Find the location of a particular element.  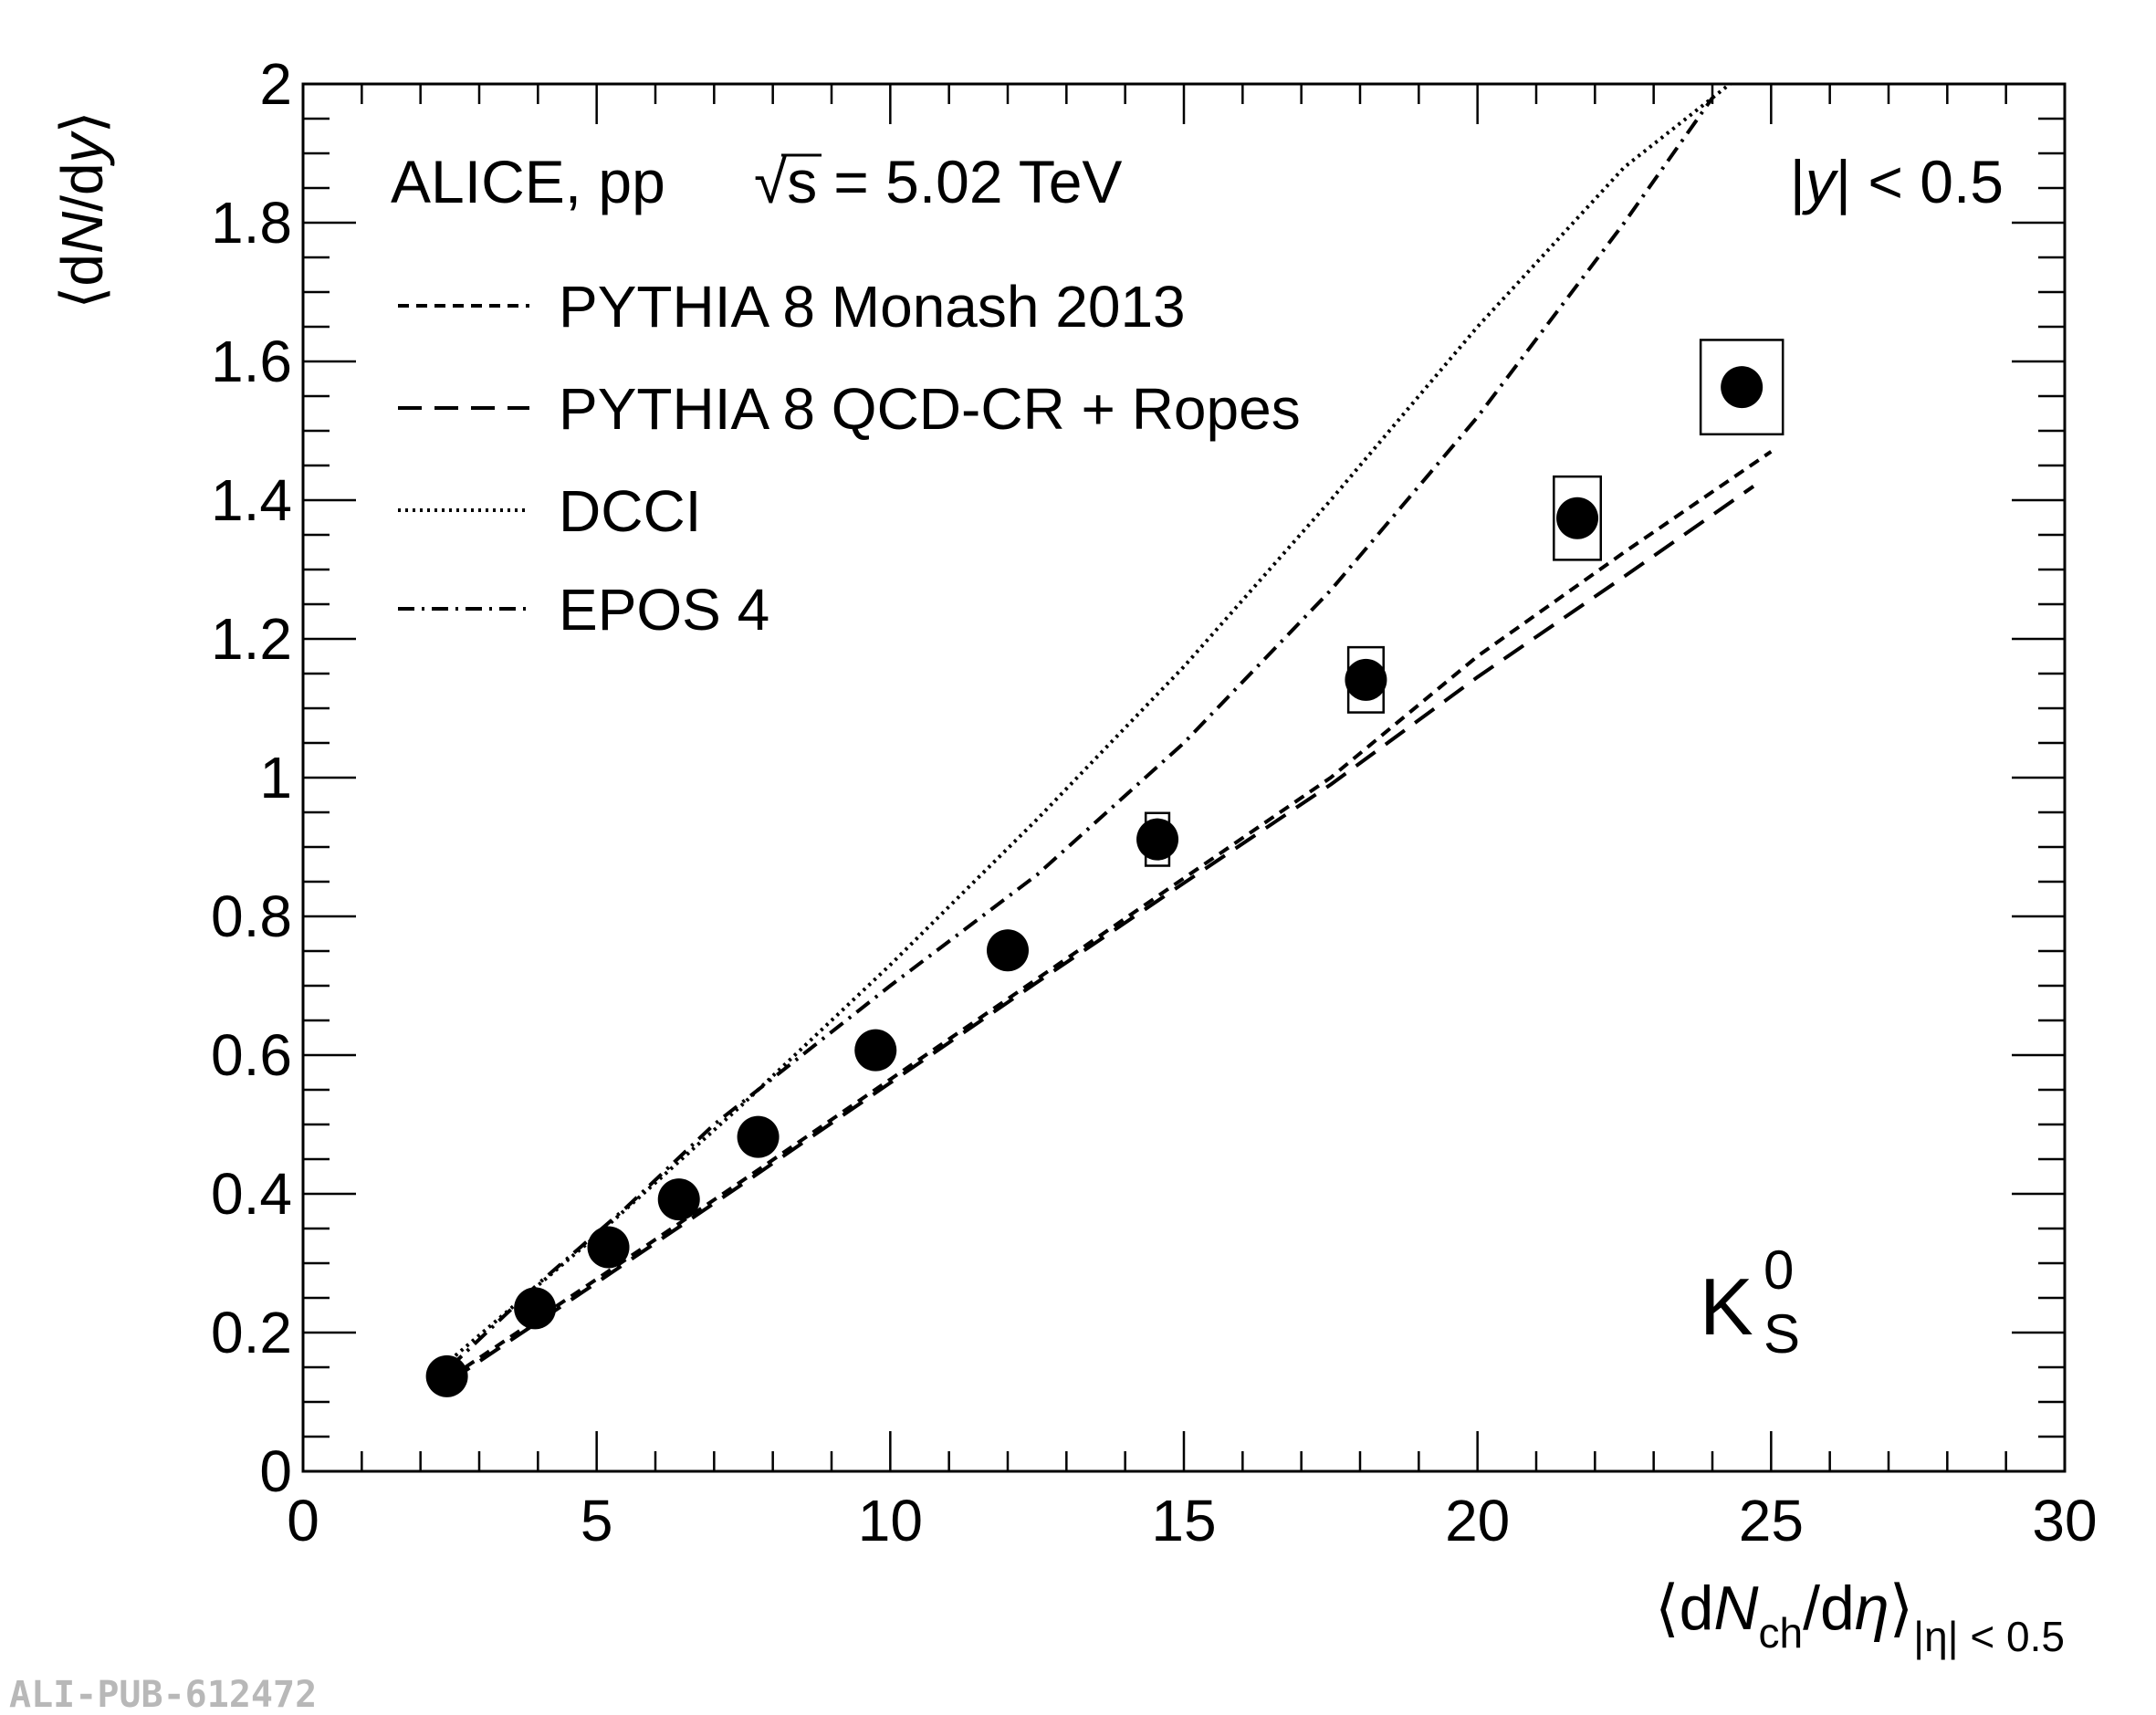

y-tick-label: 2 is located at coordinates (275, 84).